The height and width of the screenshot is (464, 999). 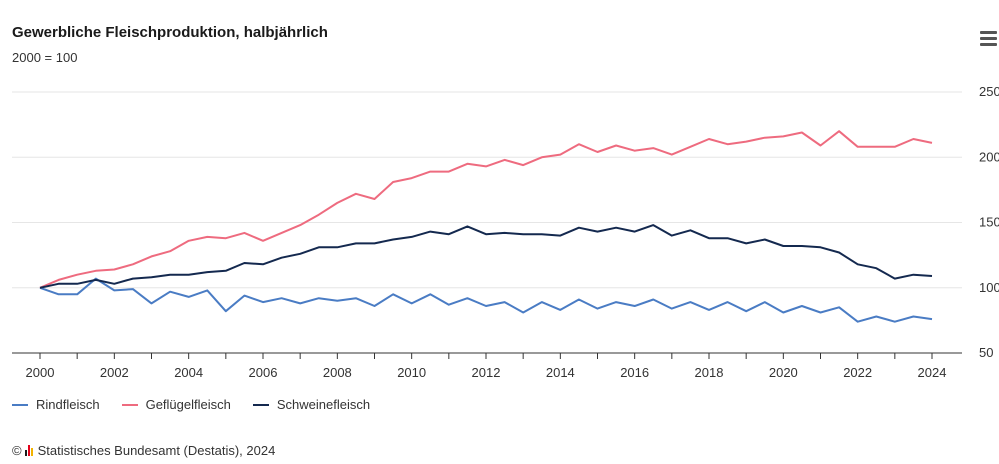 What do you see at coordinates (20, 404) in the screenshot?
I see `legend-swatch-rindfleisch` at bounding box center [20, 404].